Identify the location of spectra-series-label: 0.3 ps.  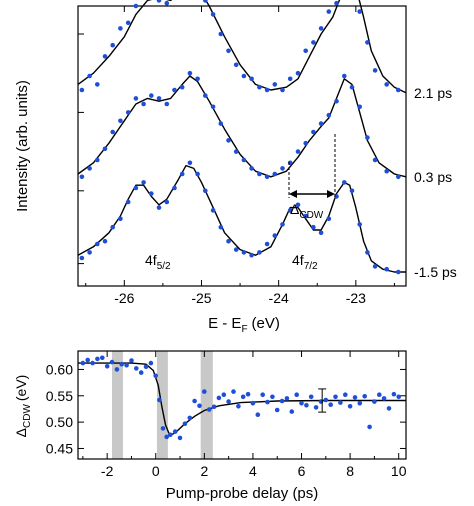
(433, 177).